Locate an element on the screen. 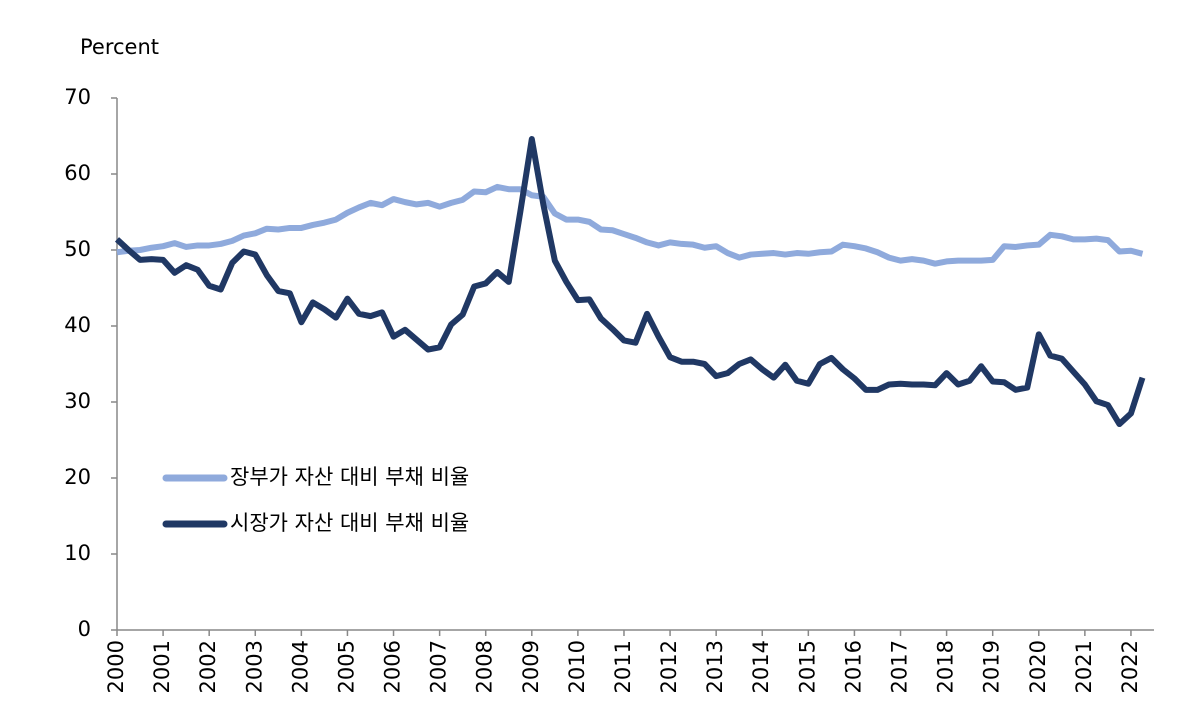  y-tick-label: 70 is located at coordinates (77, 97).